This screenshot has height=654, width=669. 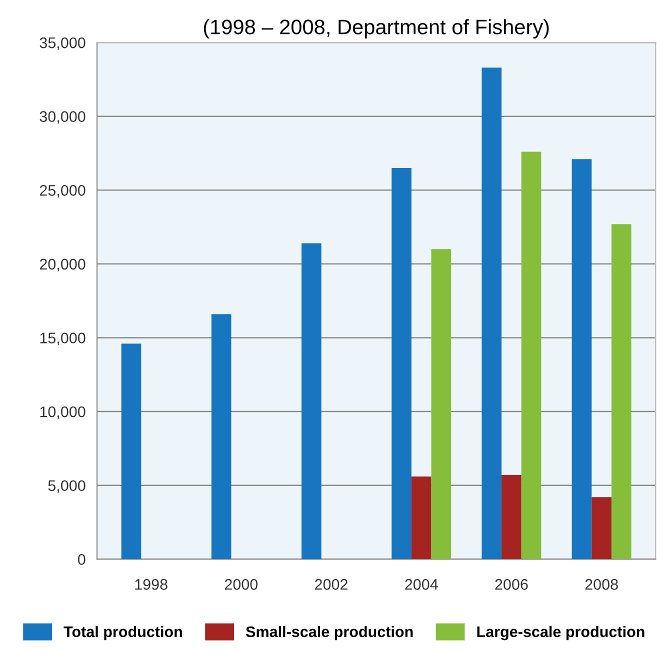 What do you see at coordinates (421, 584) in the screenshot?
I see `x-tick-label: 2004` at bounding box center [421, 584].